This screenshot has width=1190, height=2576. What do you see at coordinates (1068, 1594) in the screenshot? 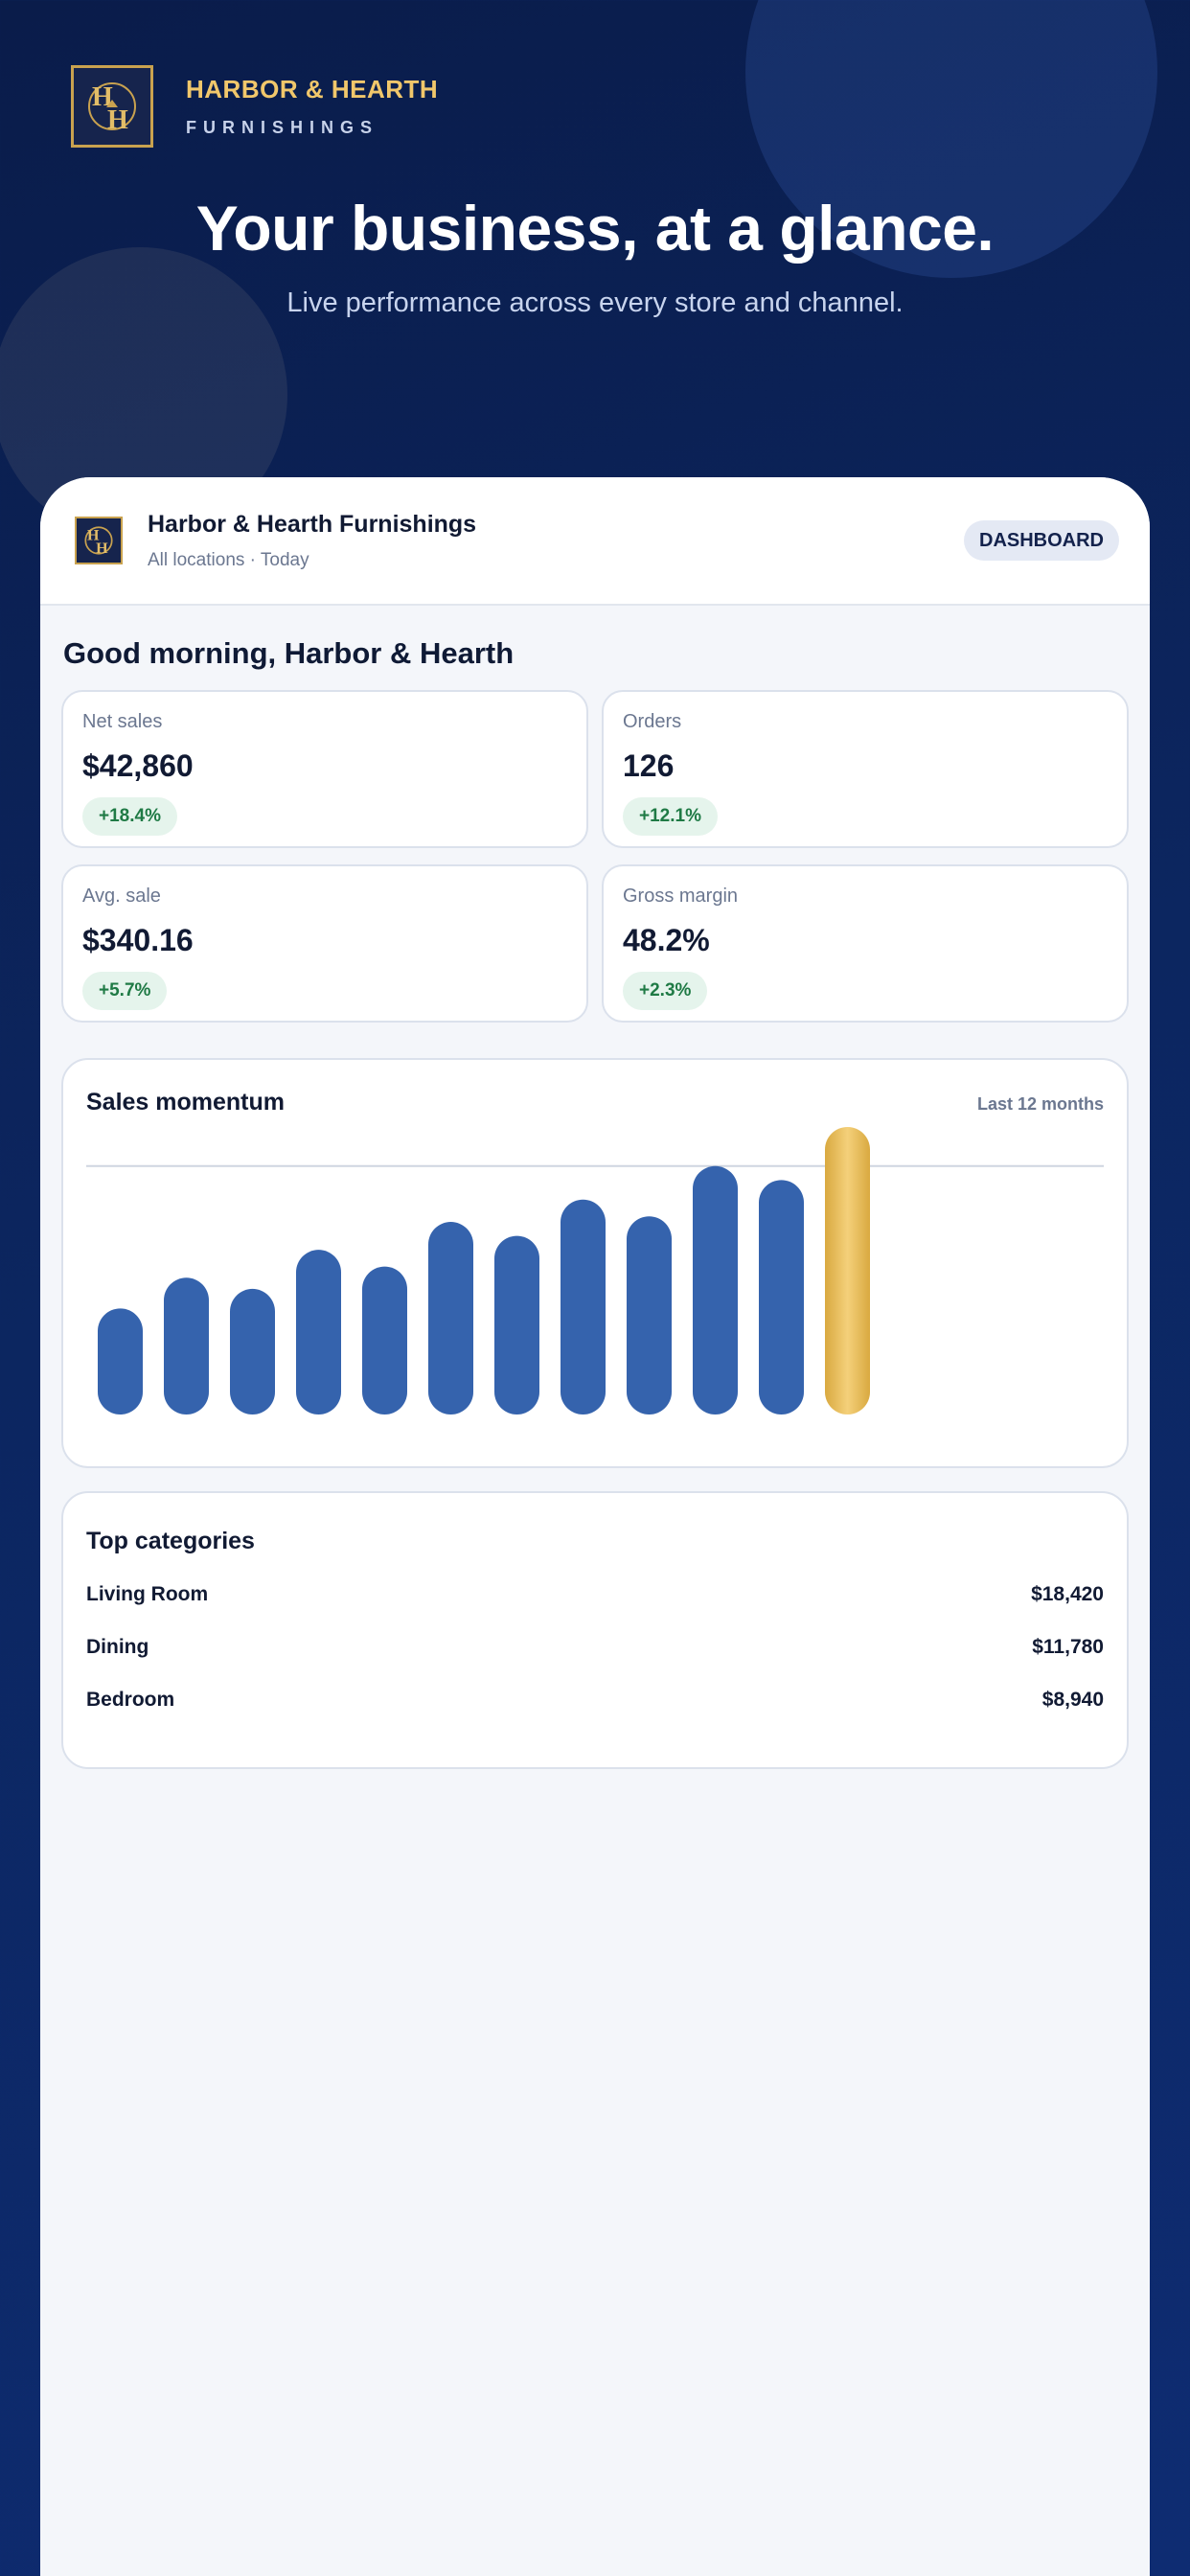
I see `category-value: $18,420` at bounding box center [1068, 1594].